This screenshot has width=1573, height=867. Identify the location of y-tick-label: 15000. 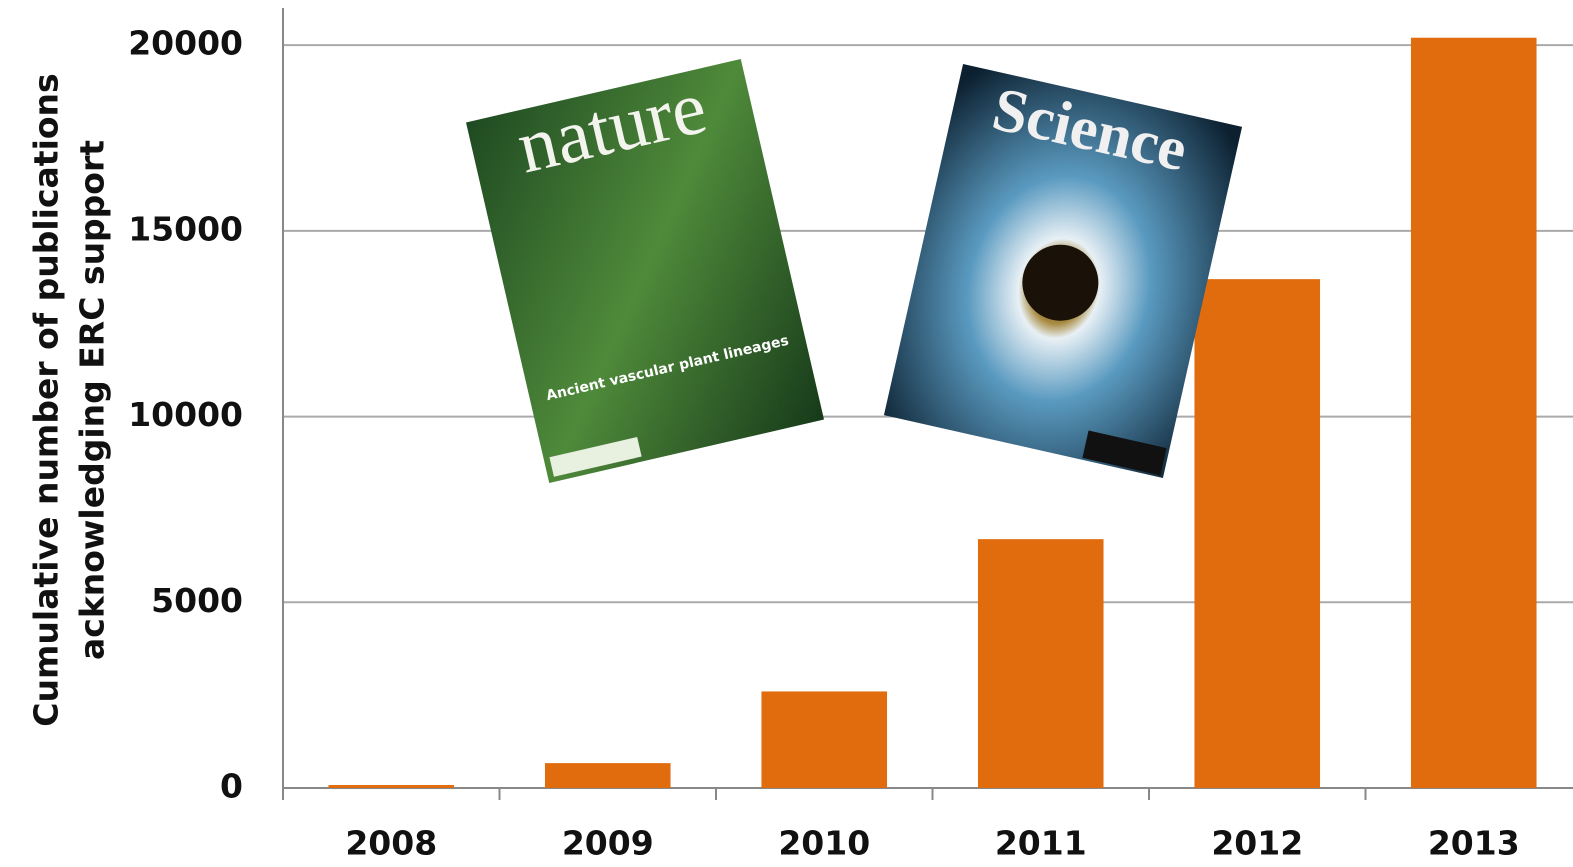
(185, 228).